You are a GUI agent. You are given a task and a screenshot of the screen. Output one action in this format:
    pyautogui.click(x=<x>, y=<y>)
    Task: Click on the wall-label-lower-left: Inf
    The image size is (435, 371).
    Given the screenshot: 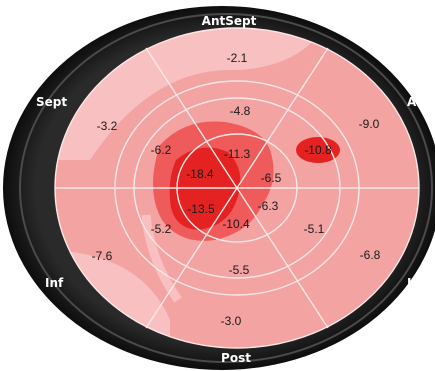 What is the action you would take?
    pyautogui.click(x=54, y=283)
    